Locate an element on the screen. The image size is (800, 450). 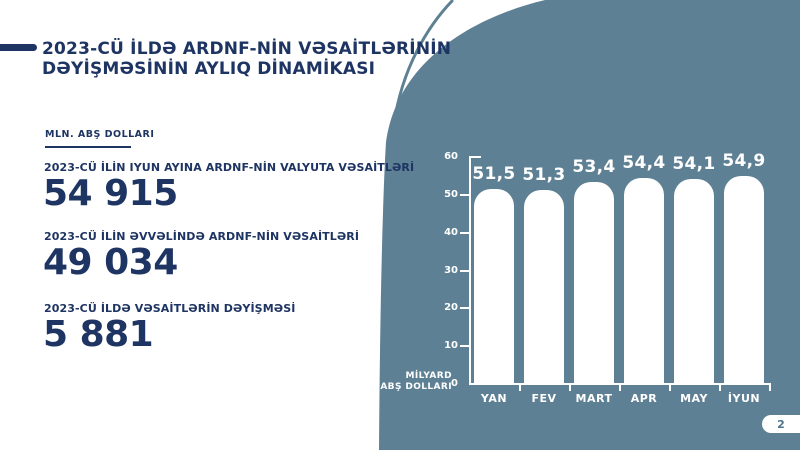
bar-value-label: 54,9 is located at coordinates (744, 161).